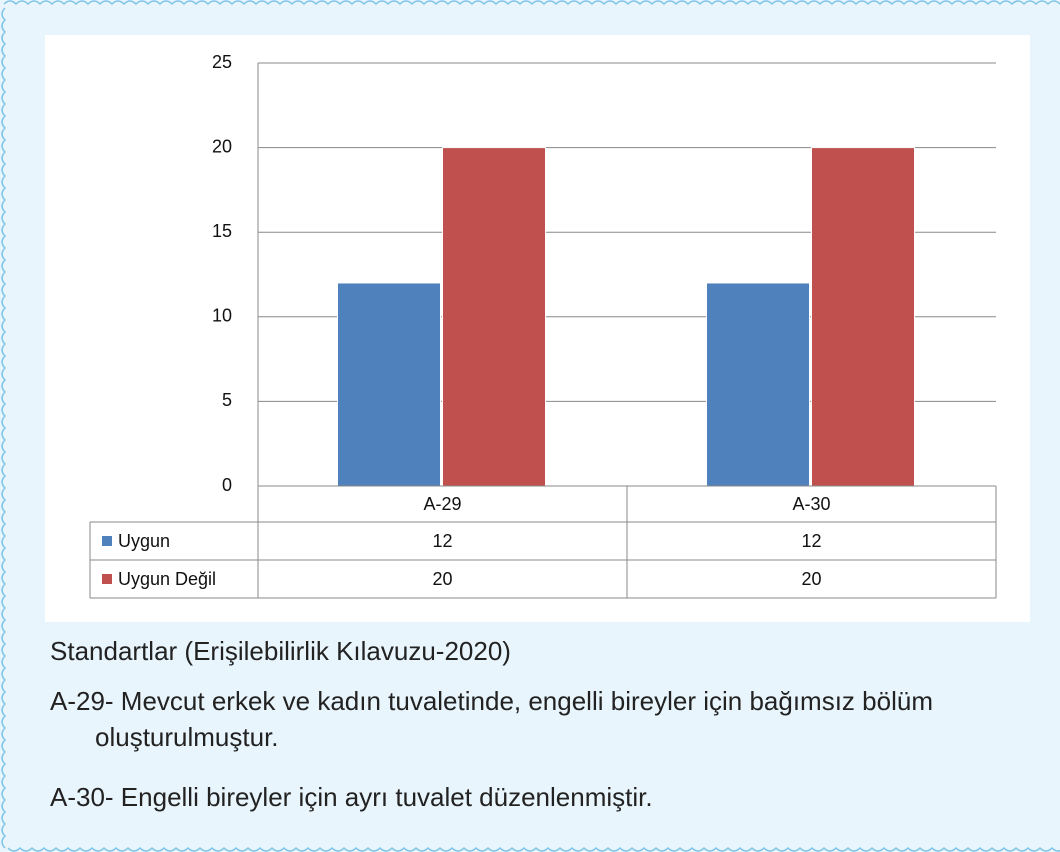  What do you see at coordinates (442, 504) in the screenshot?
I see `x-tick-label: A-29` at bounding box center [442, 504].